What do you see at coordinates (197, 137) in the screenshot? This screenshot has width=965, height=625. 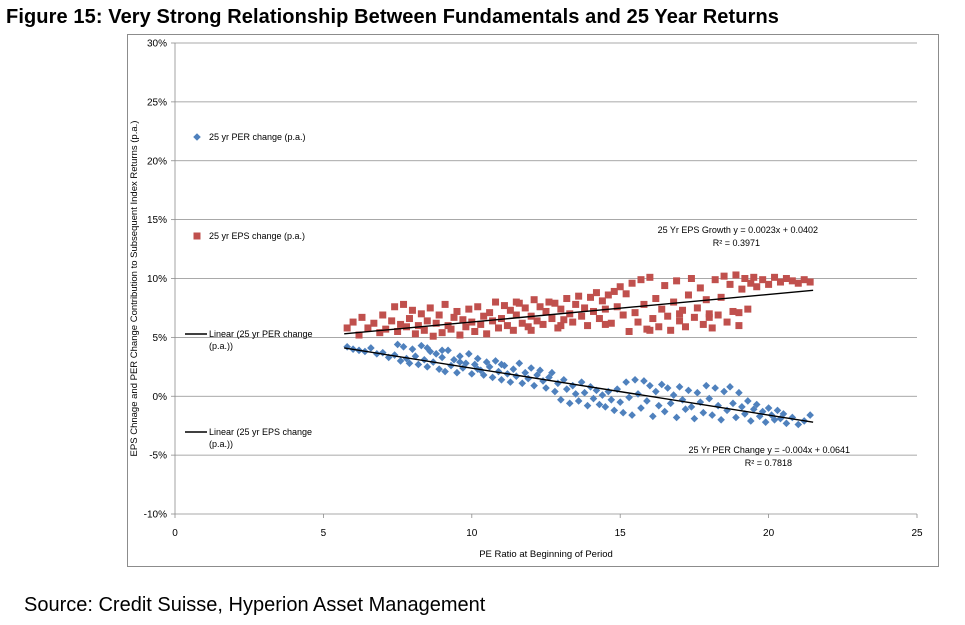 I see `legend-per-marker` at bounding box center [197, 137].